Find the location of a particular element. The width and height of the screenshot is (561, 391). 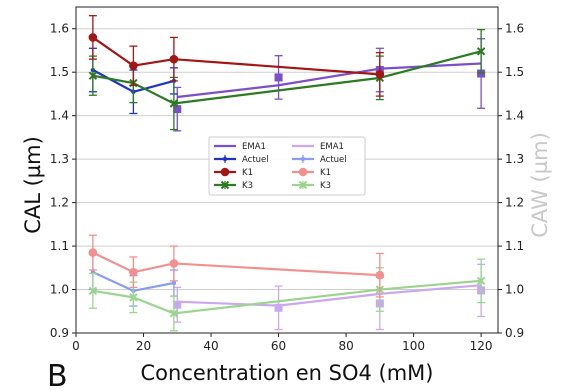

y-axis-title-right: CAW (µm) is located at coordinates (540, 185).